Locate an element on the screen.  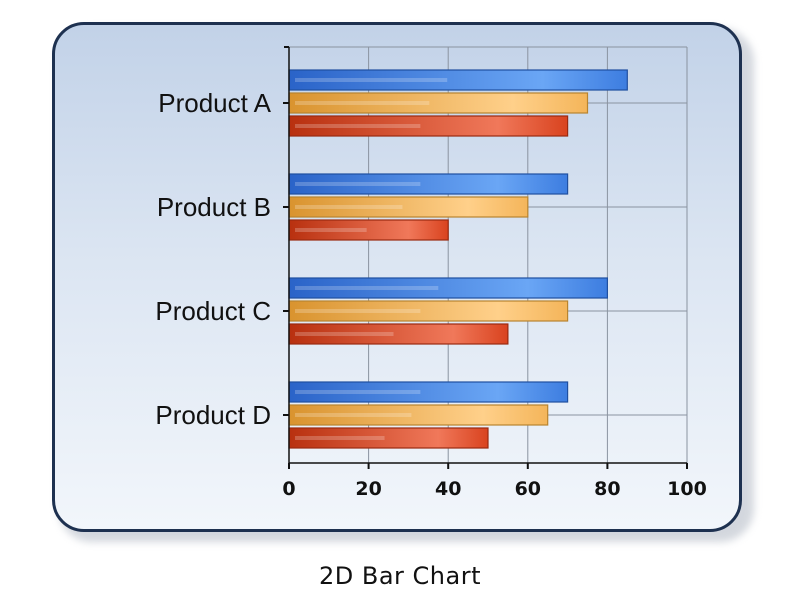
chart-caption: 2D Bar Chart is located at coordinates (400, 576).